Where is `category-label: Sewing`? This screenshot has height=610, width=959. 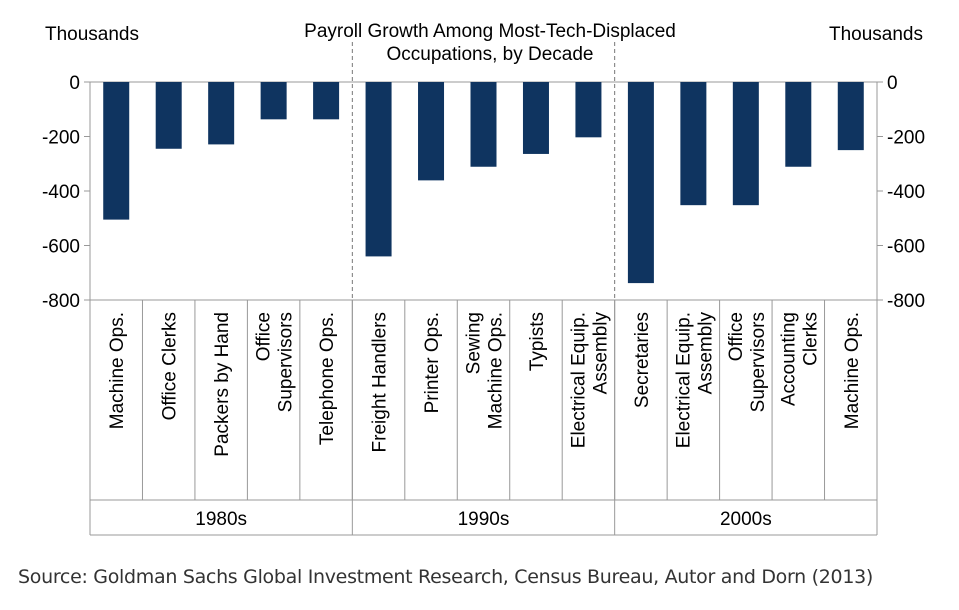
category-label: Sewing is located at coordinates (474, 343).